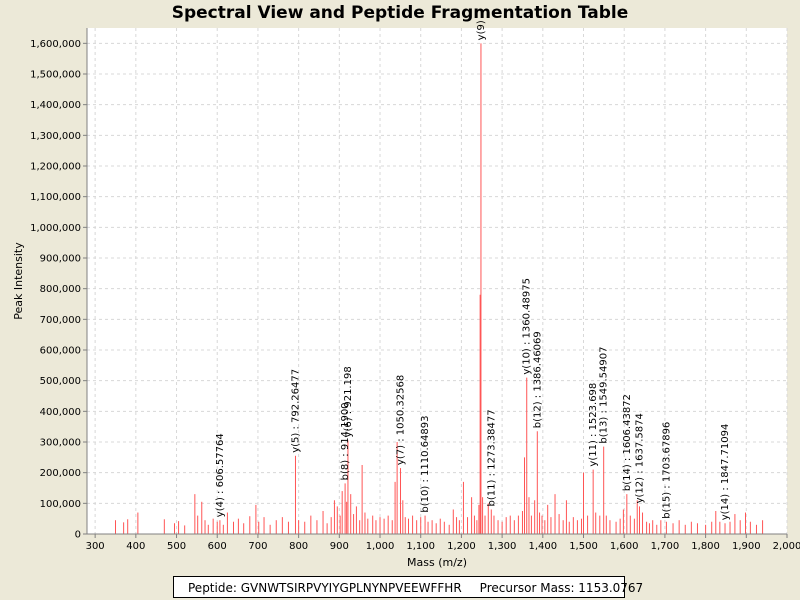 This screenshot has height=600, width=800. What do you see at coordinates (60, 320) in the screenshot?
I see `y-tick-label: 700,000` at bounding box center [60, 320].